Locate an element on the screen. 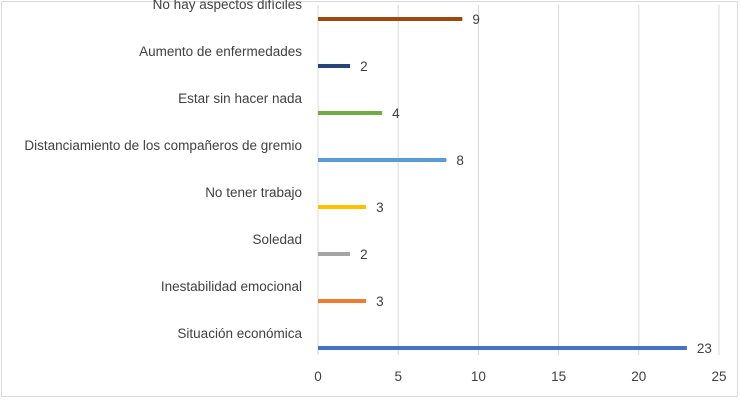 This screenshot has height=400, width=741. category-label: Soledad is located at coordinates (277, 239).